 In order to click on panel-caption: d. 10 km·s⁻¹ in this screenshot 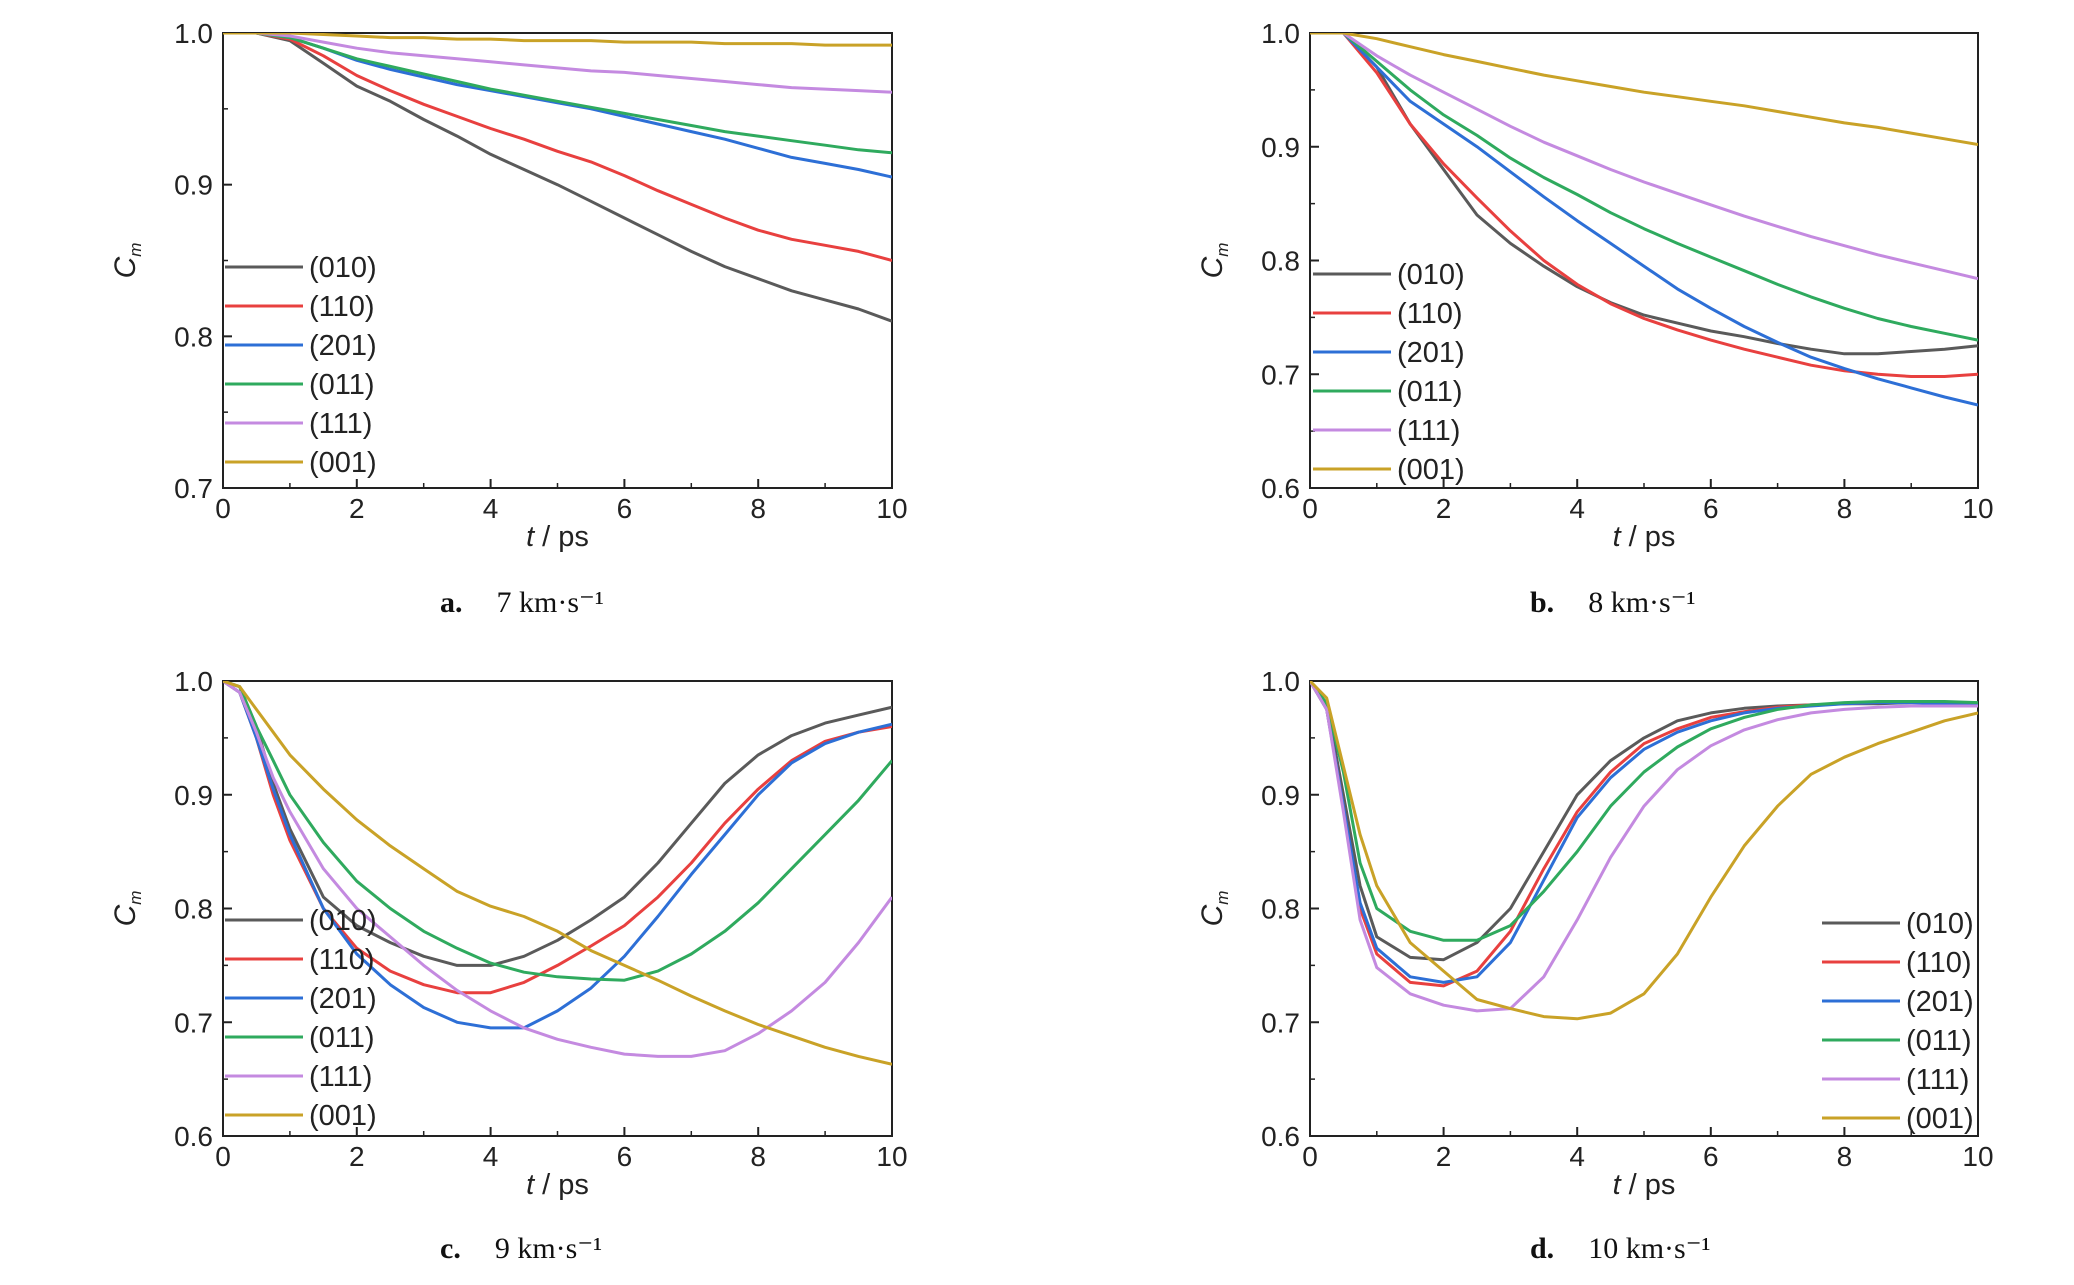, I will do `click(1620, 1248)`.